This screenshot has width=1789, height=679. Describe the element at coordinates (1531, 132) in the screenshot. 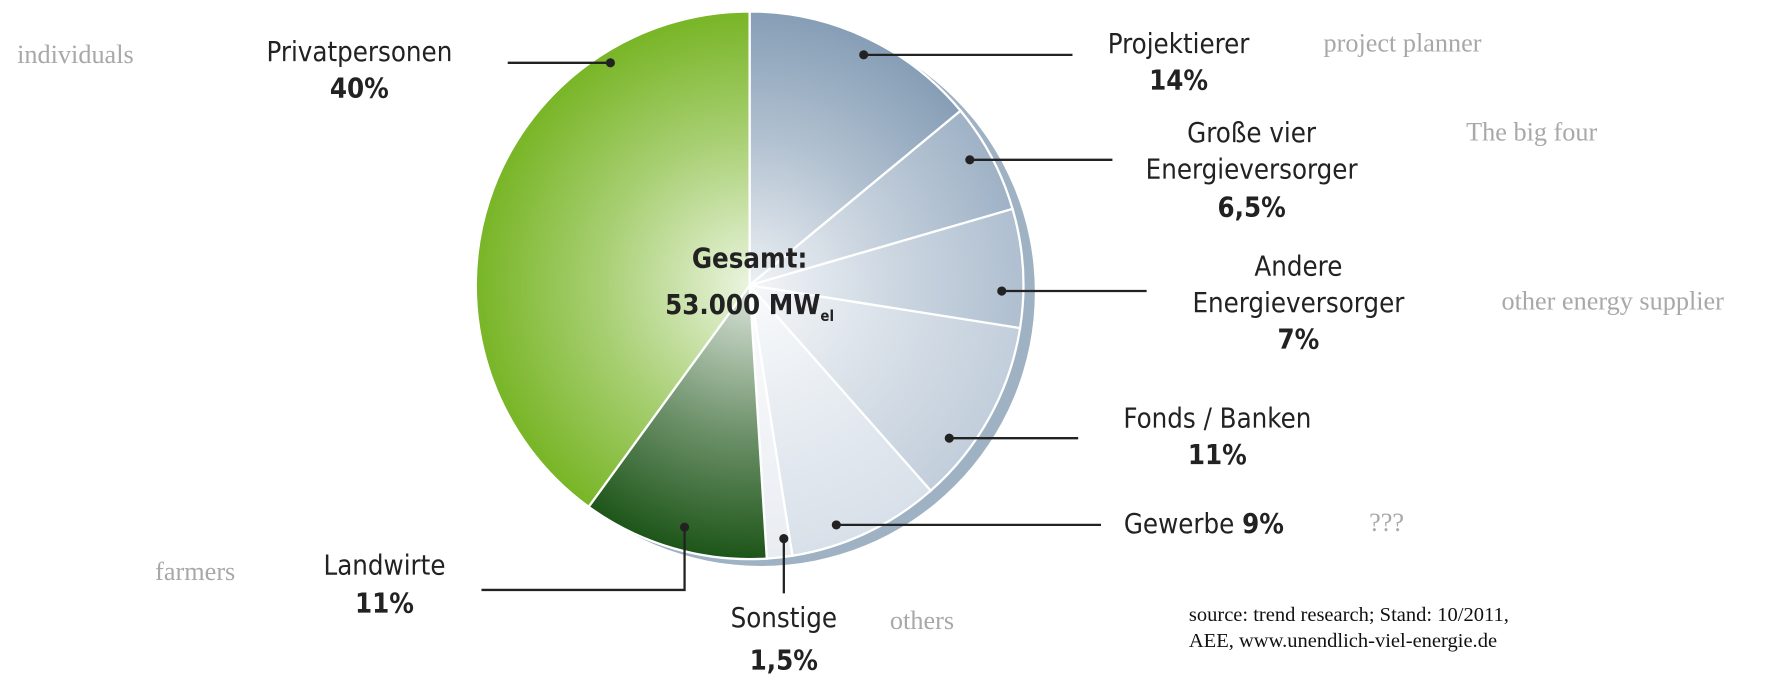

I see `annotation: The big four` at that location.